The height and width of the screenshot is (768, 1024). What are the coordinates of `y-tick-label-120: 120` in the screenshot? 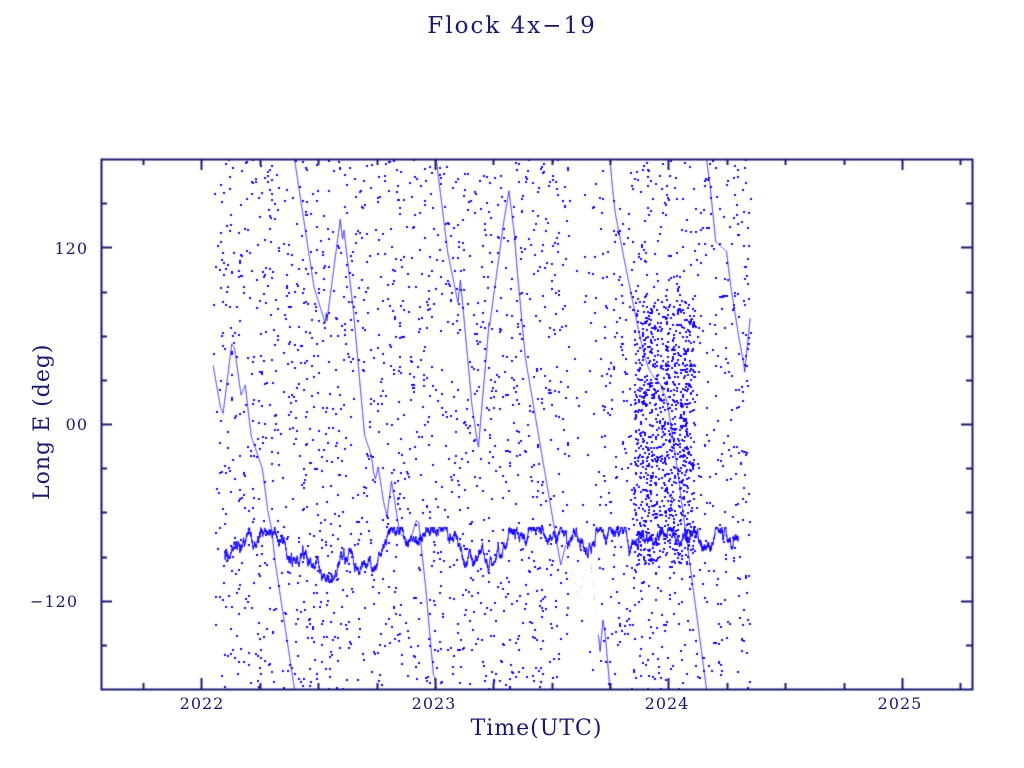 It's located at (71, 248).